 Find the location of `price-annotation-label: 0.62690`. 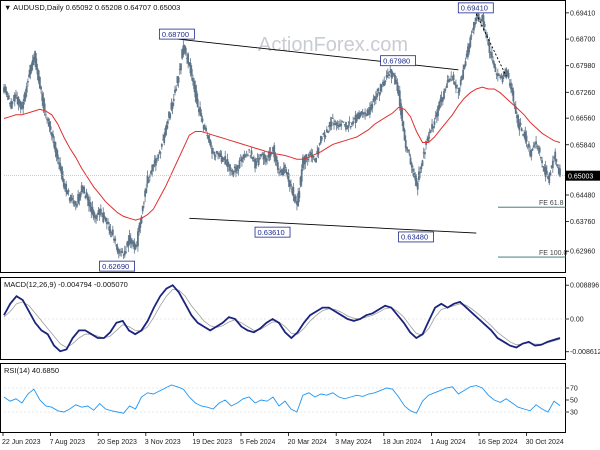

price-annotation-label: 0.62690 is located at coordinates (115, 266).